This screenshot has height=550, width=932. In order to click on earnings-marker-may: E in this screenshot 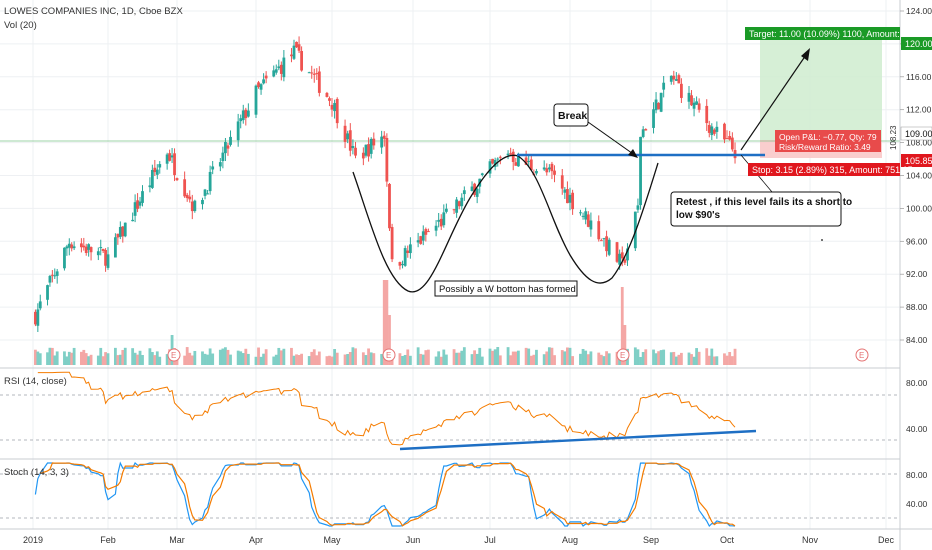, I will do `click(389, 355)`.